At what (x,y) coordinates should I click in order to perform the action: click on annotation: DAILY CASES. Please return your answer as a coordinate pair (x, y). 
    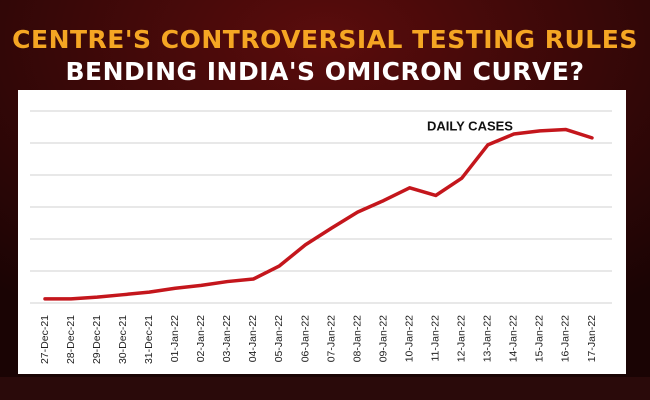
    Looking at the image, I should click on (470, 125).